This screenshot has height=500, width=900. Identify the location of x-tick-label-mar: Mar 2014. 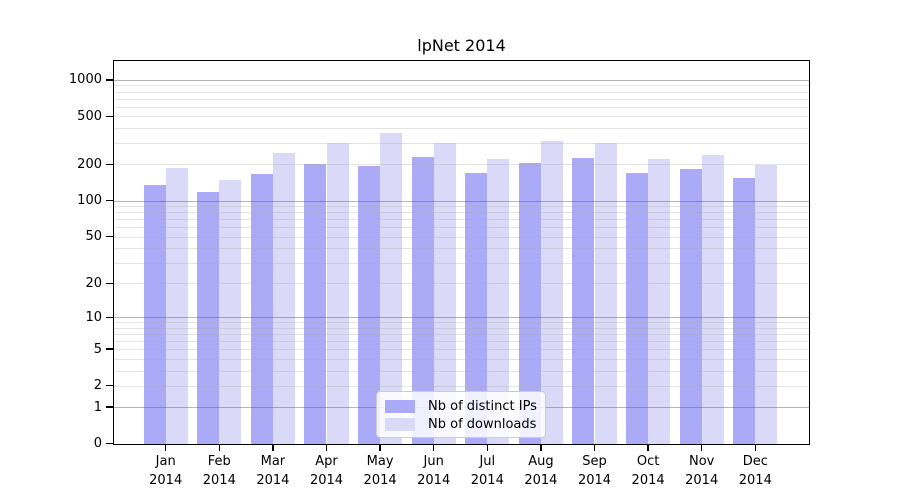
(273, 471).